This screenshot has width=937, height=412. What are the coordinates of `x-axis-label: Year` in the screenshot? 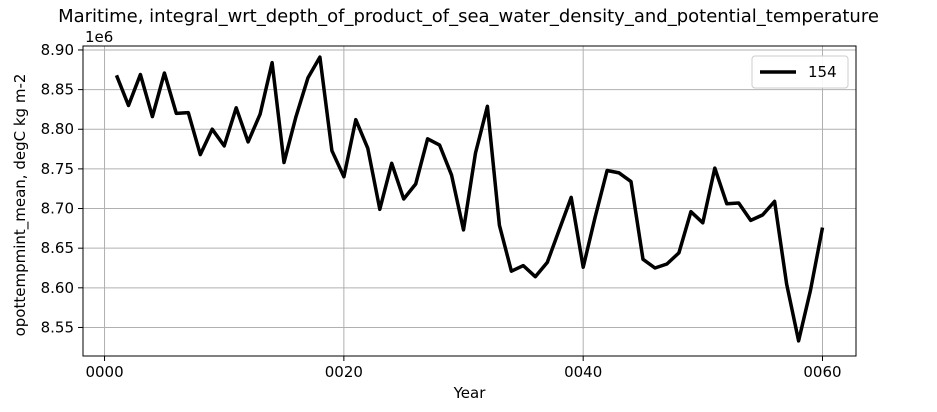 It's located at (469, 393).